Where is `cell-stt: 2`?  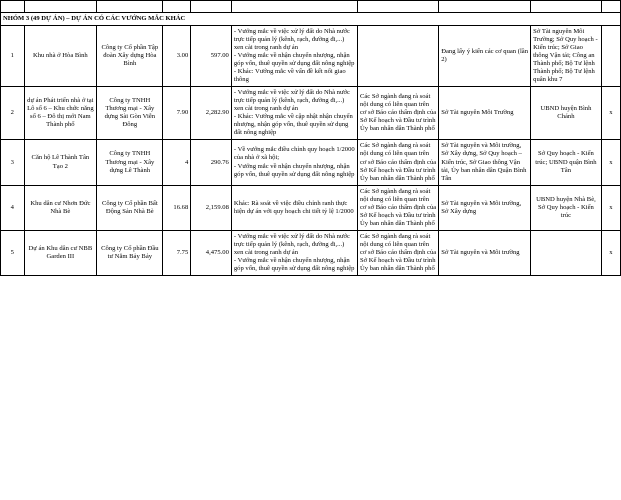
cell-stt: 2 is located at coordinates (12, 113).